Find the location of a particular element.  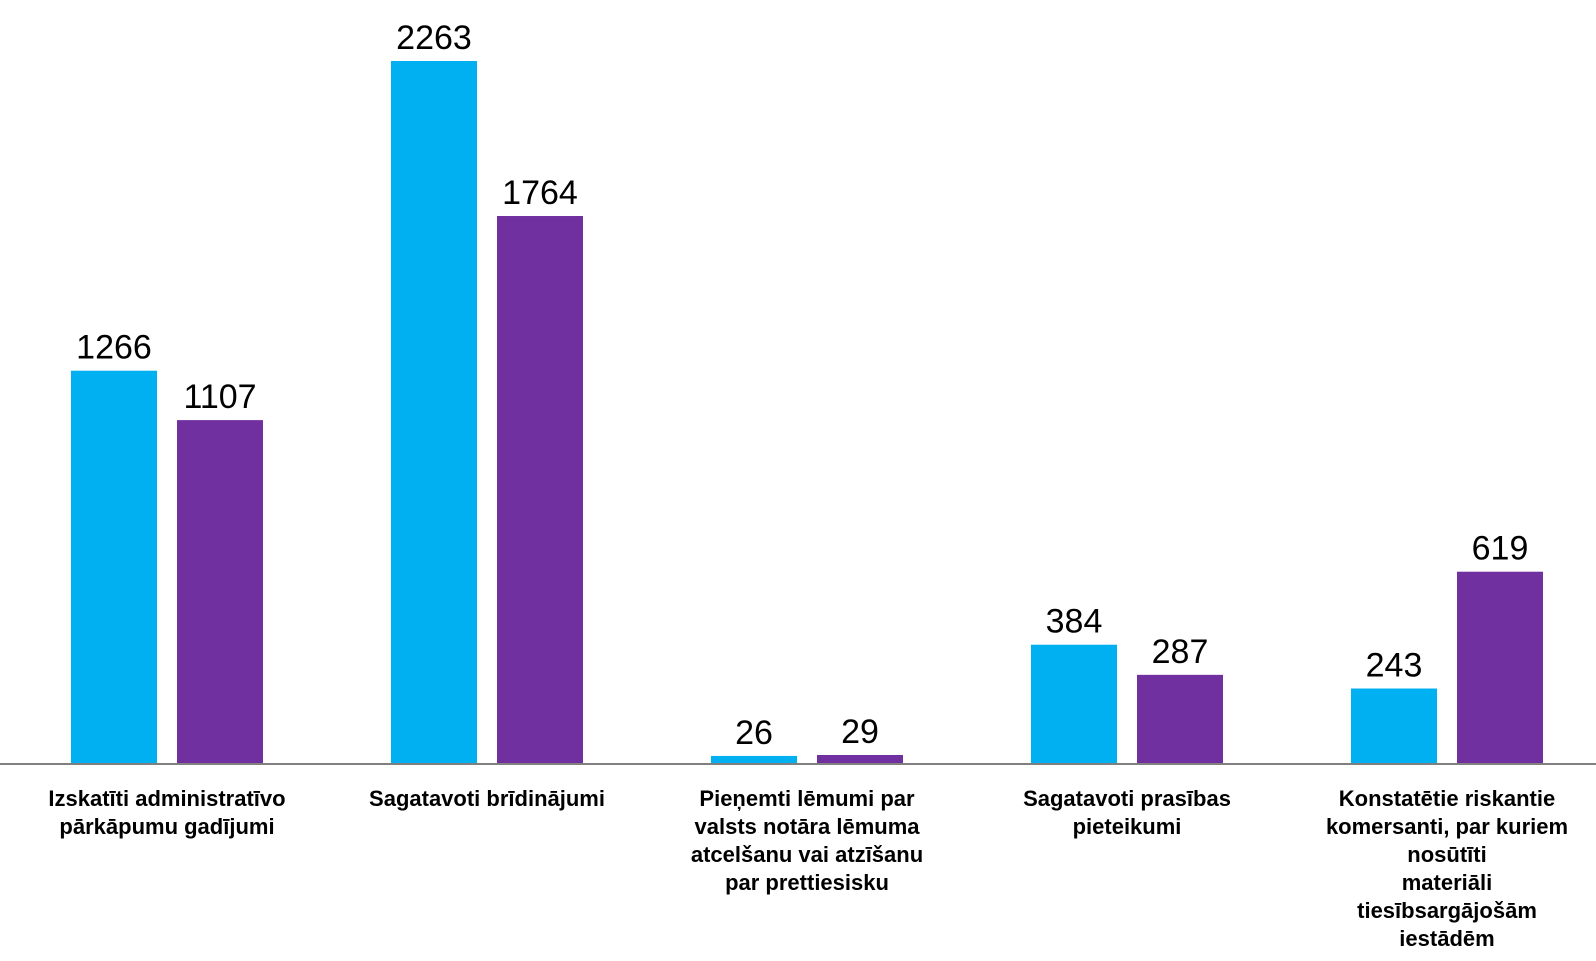

category-label-4: Sagatavoti prasības pieteikumi is located at coordinates (1127, 812).